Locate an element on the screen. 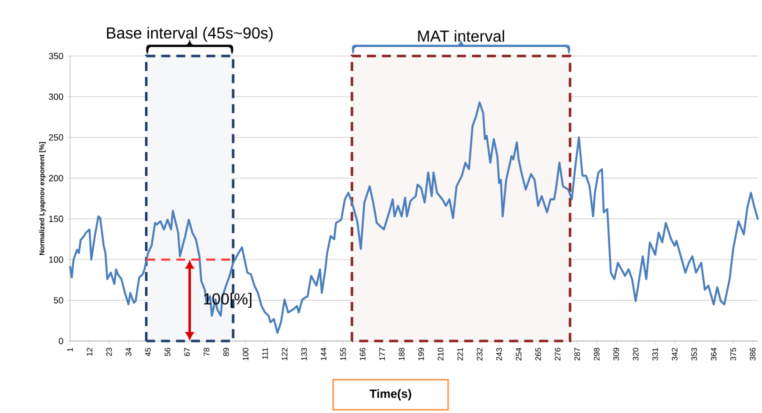 Image resolution: width=762 pixels, height=413 pixels. y-tick-label: 250 is located at coordinates (56, 137).